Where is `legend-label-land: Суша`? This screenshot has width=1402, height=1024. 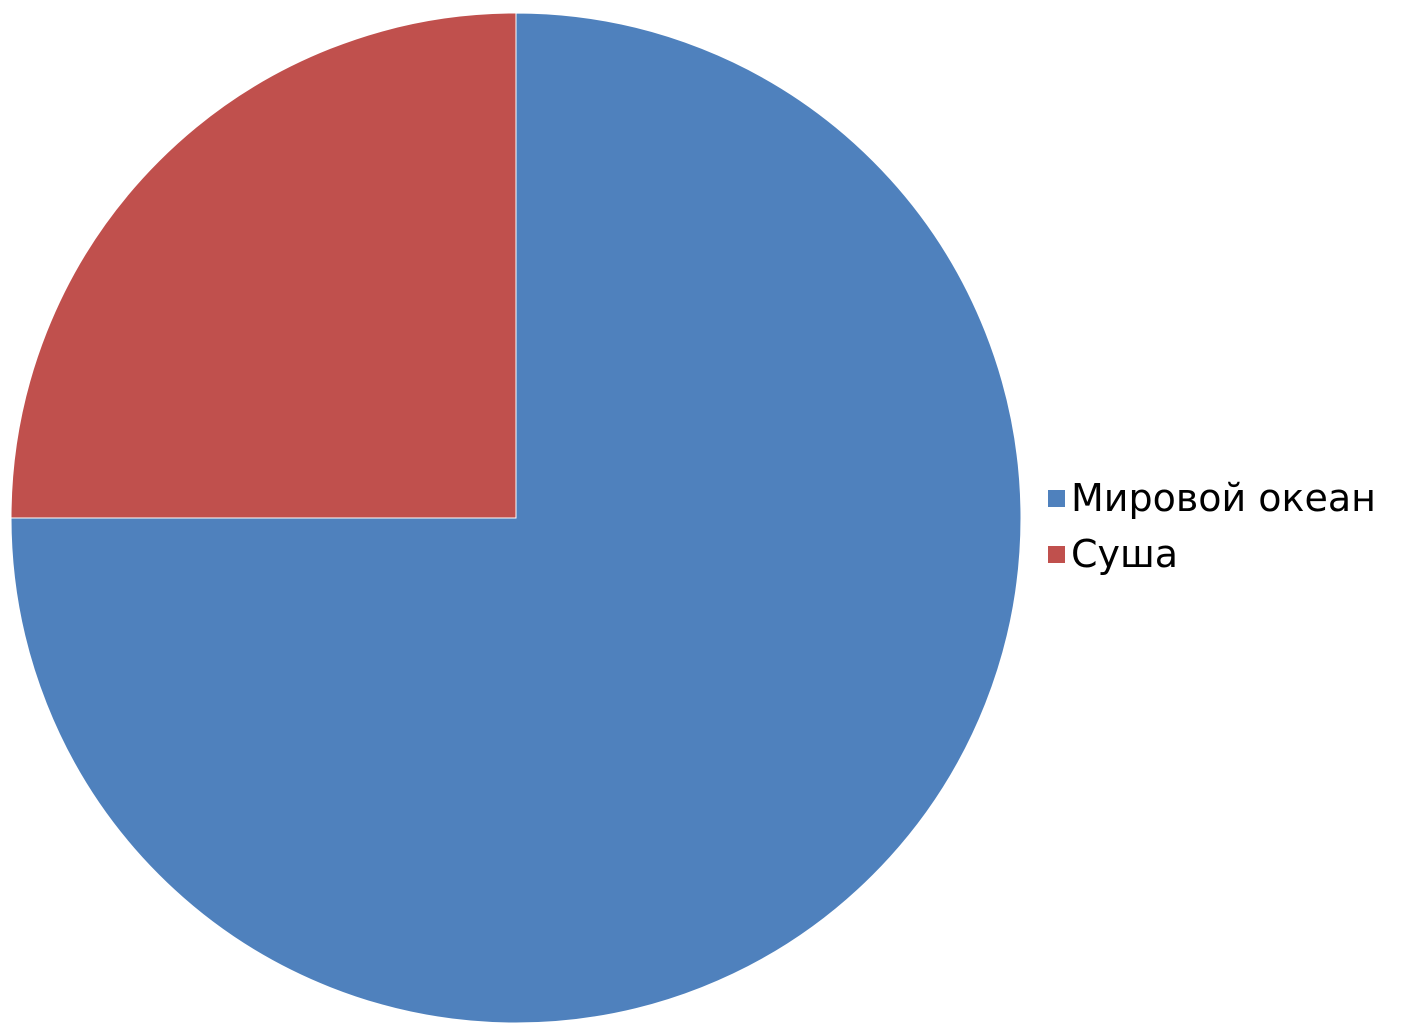
legend-label-land: Суша is located at coordinates (1125, 554).